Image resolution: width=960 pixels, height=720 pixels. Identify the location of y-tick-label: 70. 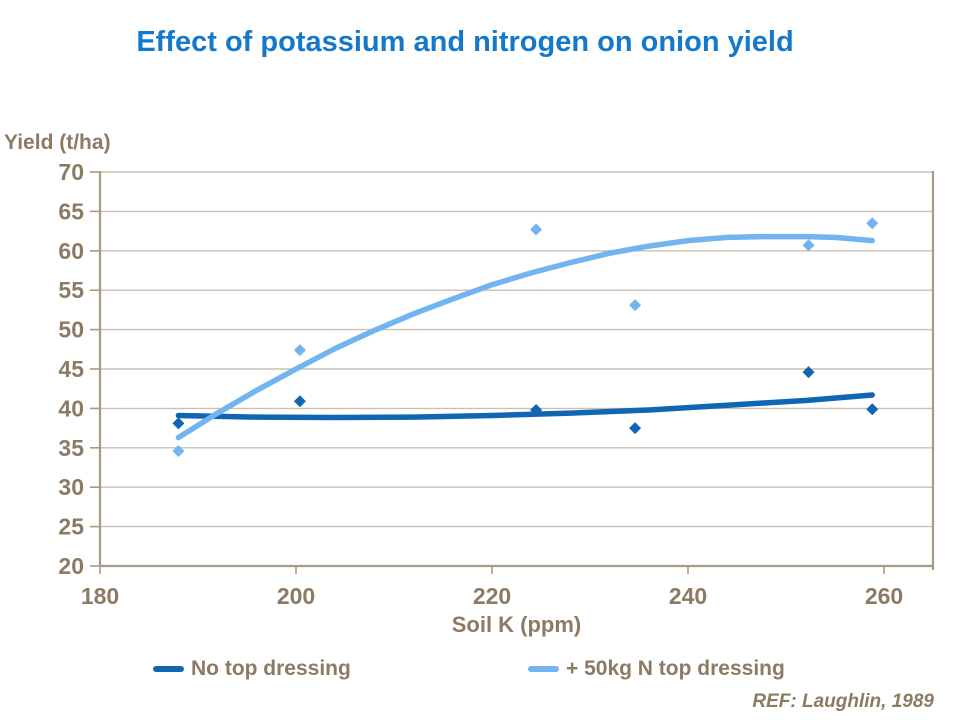
(71, 172).